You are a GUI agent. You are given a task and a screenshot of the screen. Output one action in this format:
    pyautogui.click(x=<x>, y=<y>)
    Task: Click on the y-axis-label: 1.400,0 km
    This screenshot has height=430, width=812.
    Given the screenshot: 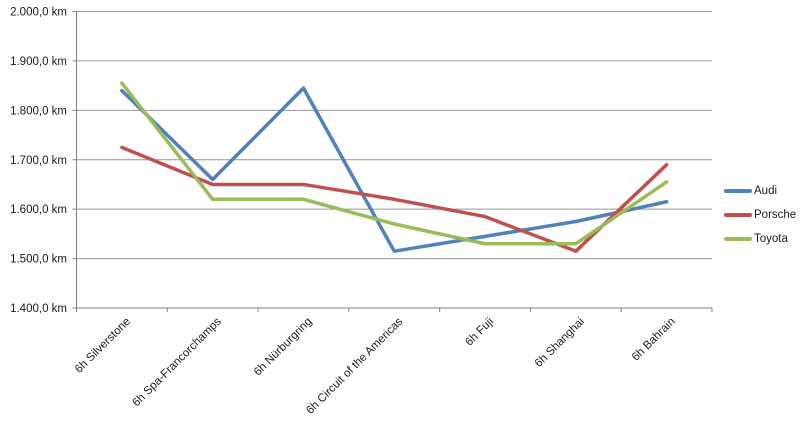 What is the action you would take?
    pyautogui.click(x=38, y=309)
    